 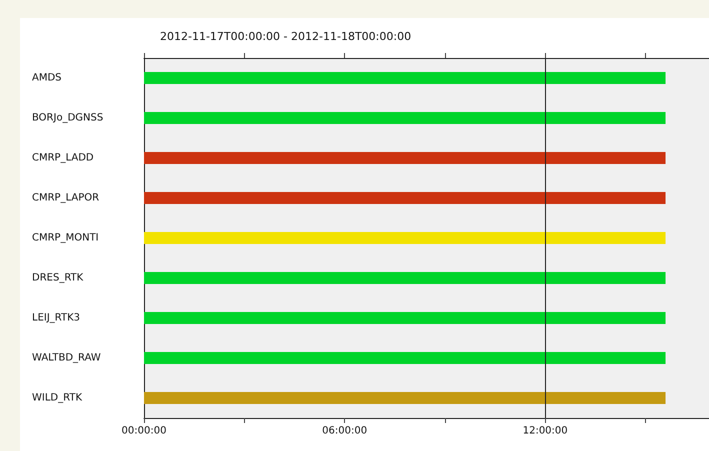 What do you see at coordinates (345, 431) in the screenshot?
I see `x-tick-label: 06:00:00` at bounding box center [345, 431].